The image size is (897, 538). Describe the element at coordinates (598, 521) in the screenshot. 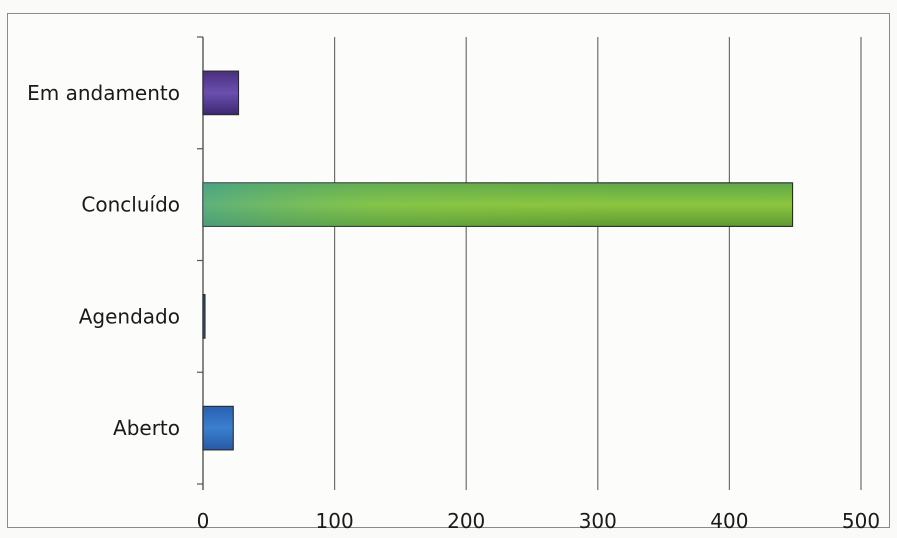

I see `x-tick-label: 300` at that location.